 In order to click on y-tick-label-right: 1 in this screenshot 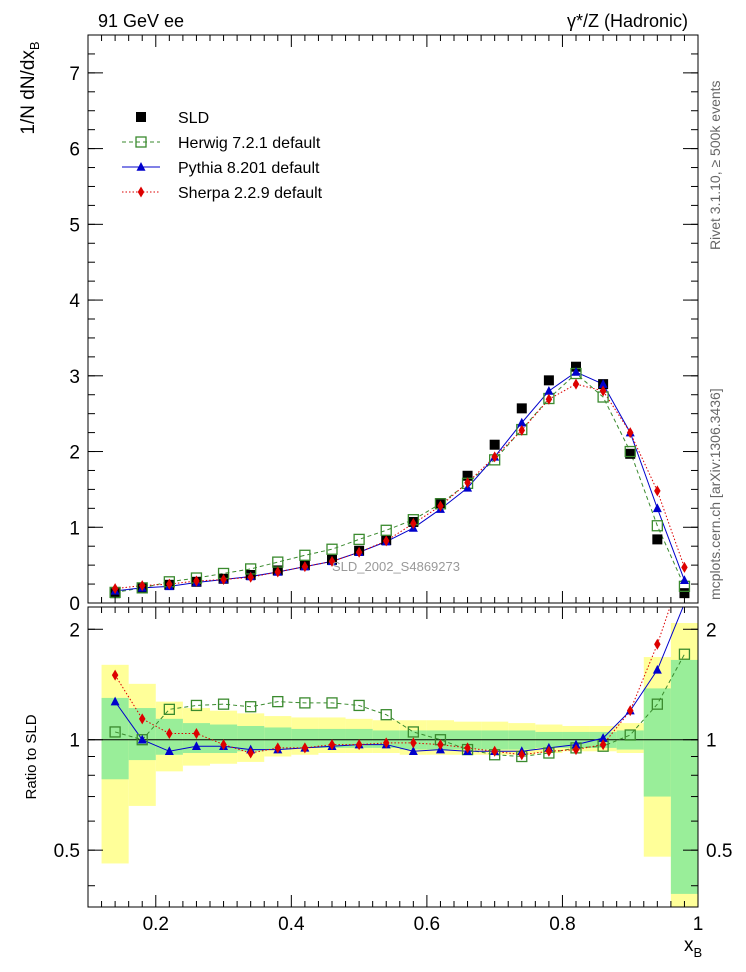, I will do `click(711, 741)`.